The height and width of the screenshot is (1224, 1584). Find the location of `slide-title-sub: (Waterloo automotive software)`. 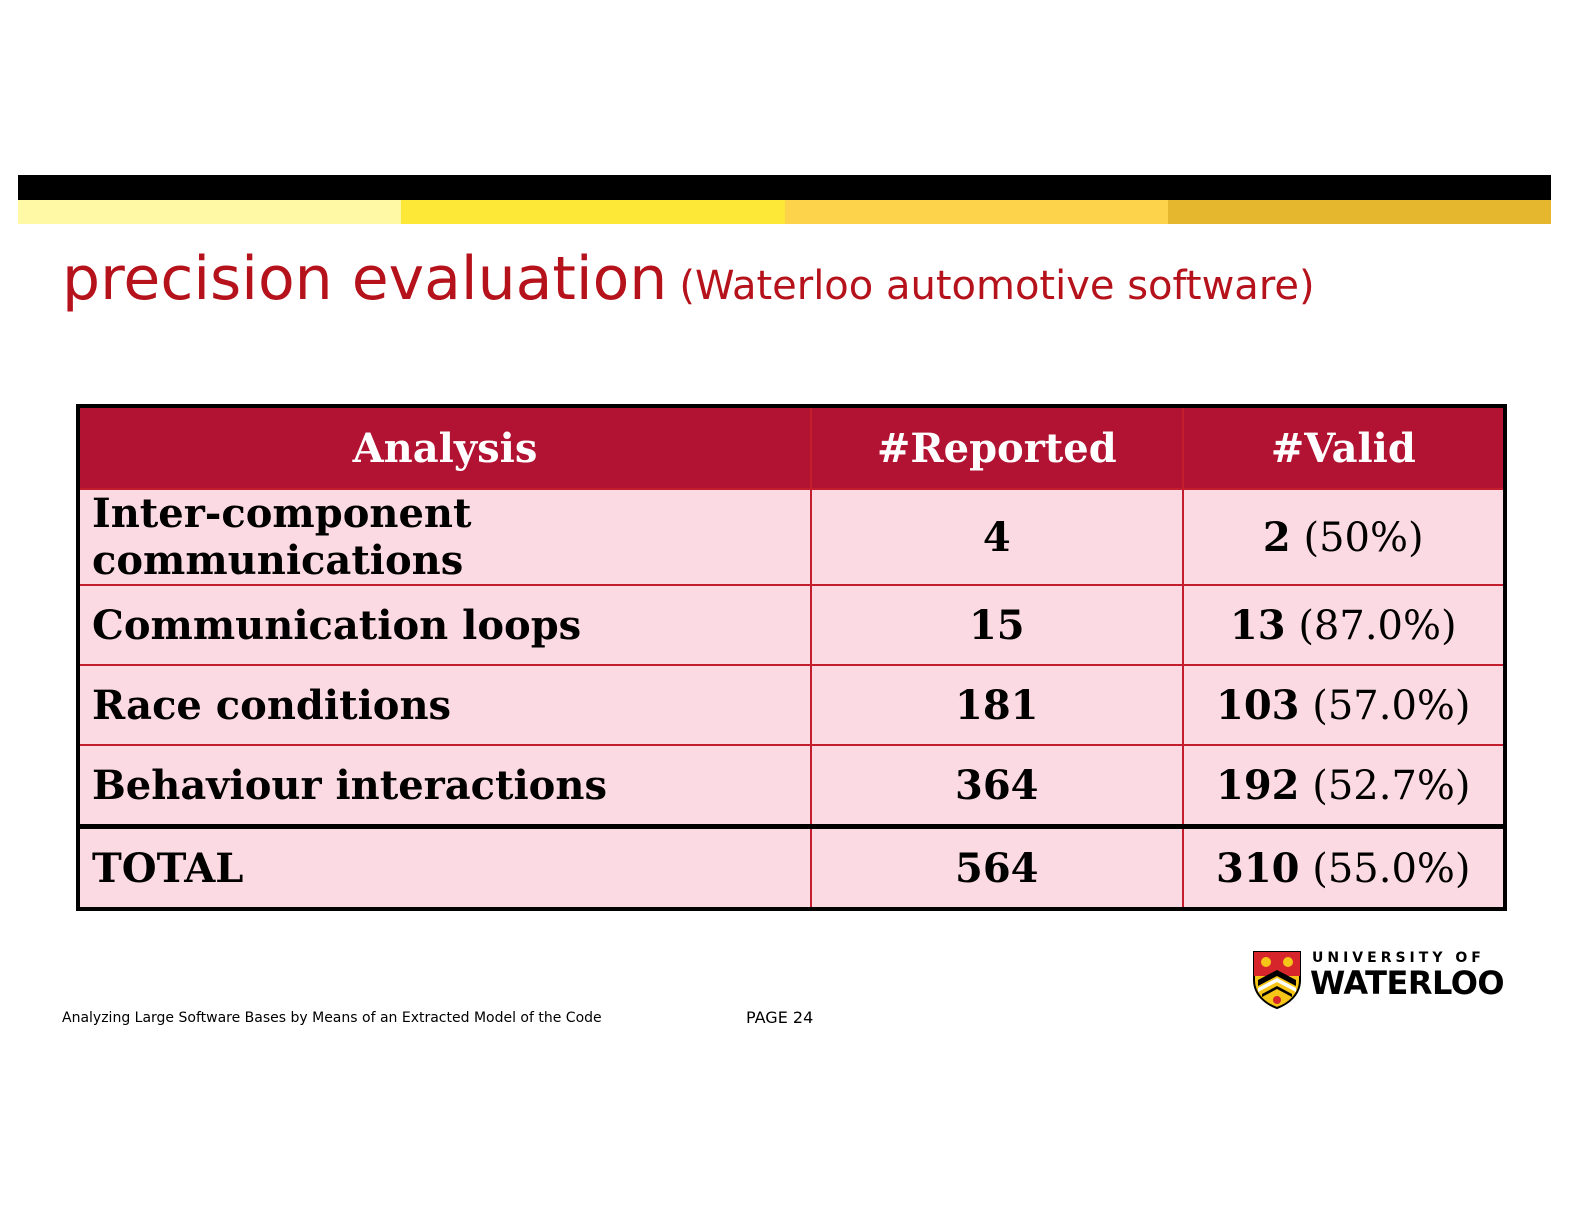

slide-title-sub: (Waterloo automotive software) is located at coordinates (997, 286).